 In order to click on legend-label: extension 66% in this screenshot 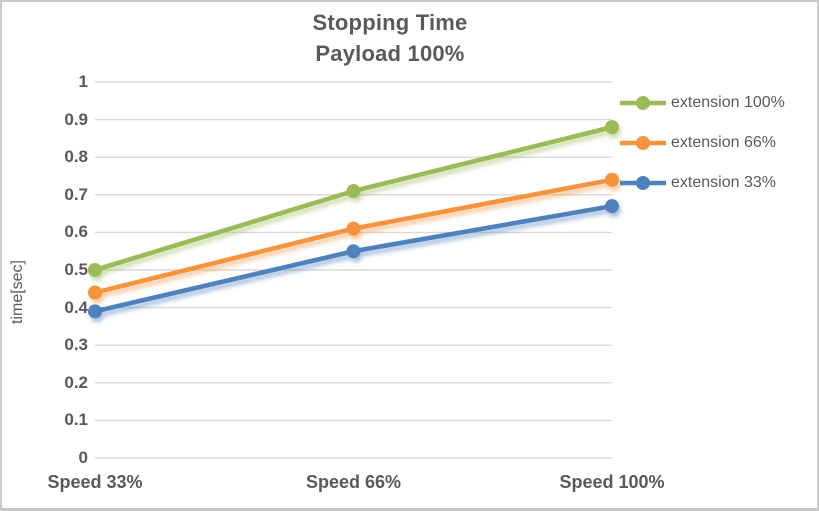, I will do `click(723, 142)`.